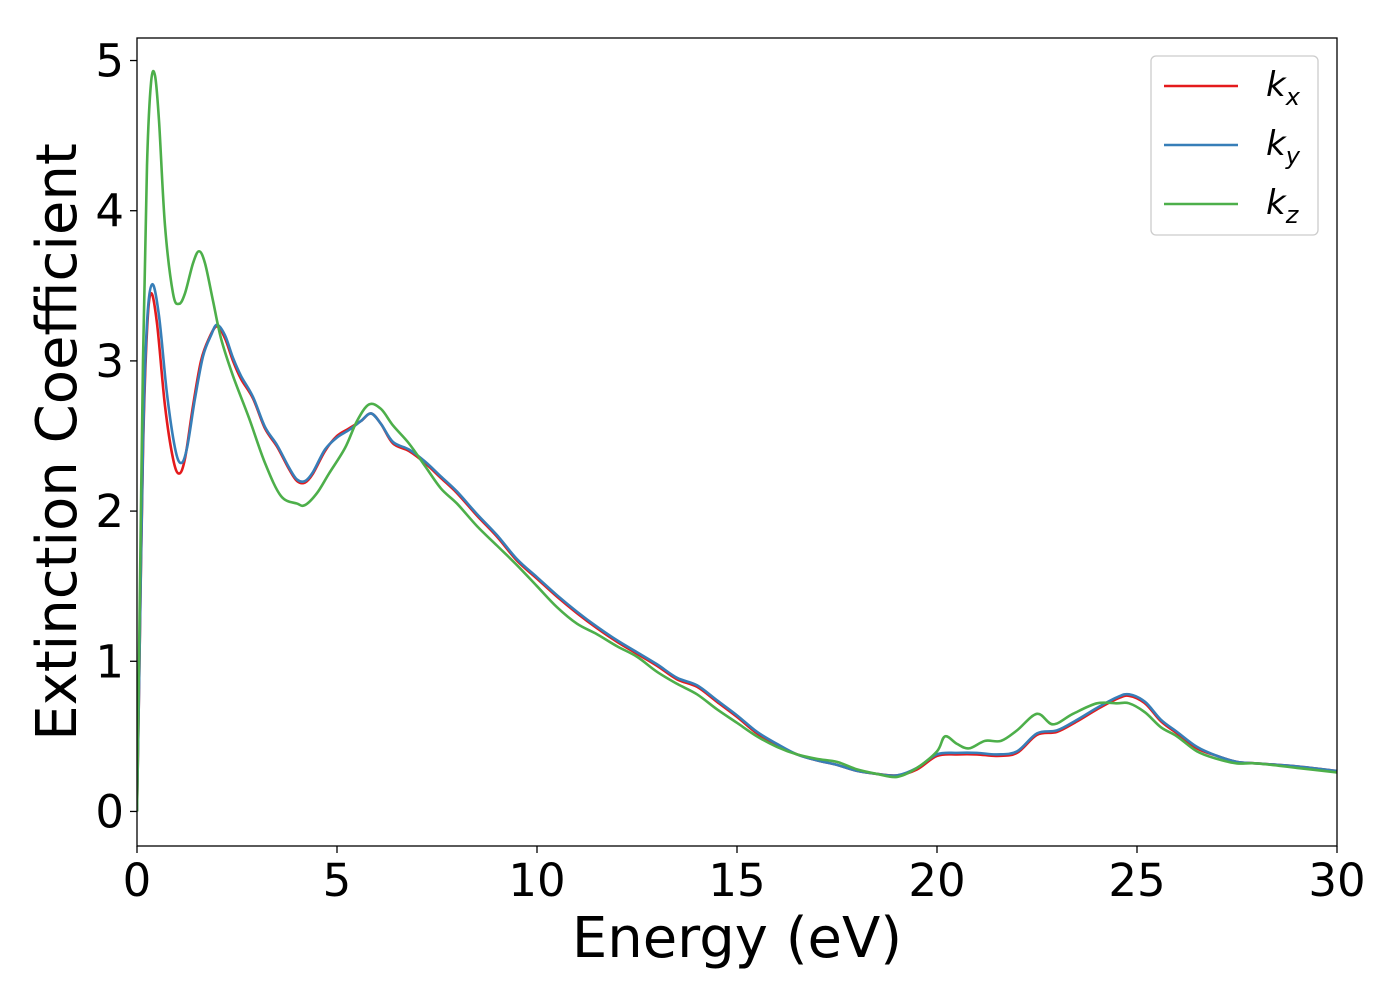  Describe the element at coordinates (1283, 88) in the screenshot. I see `legend-label-kx: kx` at that location.